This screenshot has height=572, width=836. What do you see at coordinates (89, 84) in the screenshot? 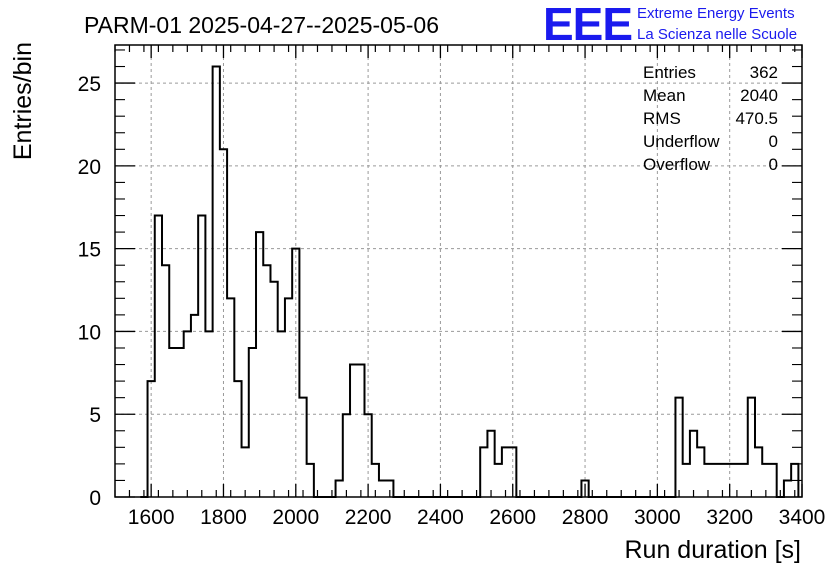
I see `y-tick-label: 25` at bounding box center [89, 84].